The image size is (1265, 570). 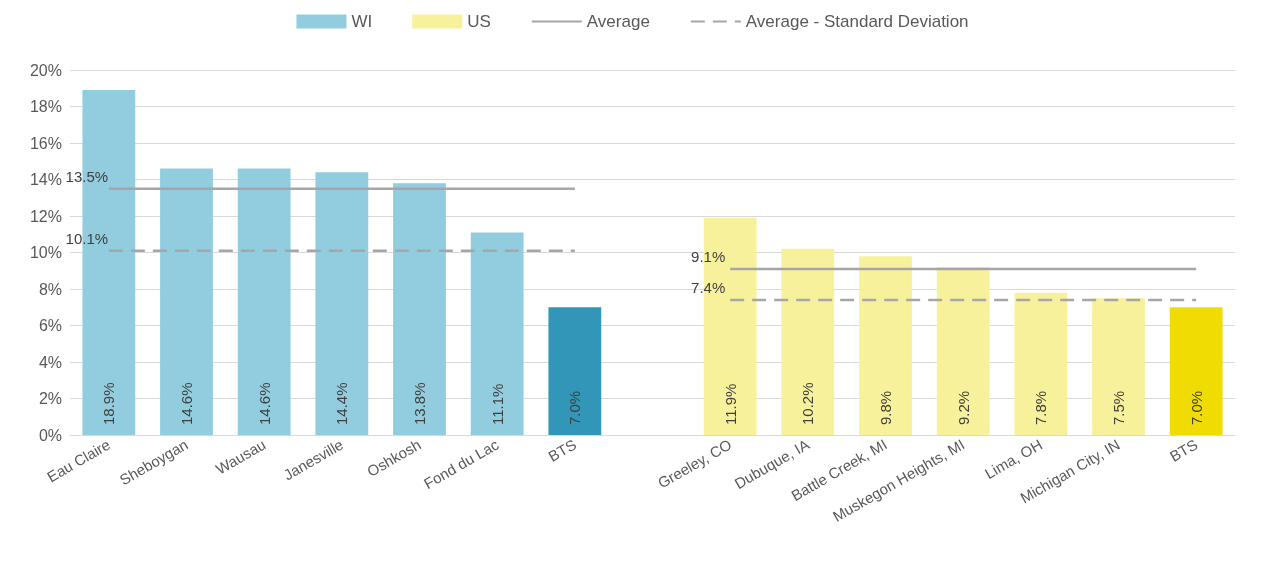 I want to click on y-tick-label: 10%, so click(x=45, y=252).